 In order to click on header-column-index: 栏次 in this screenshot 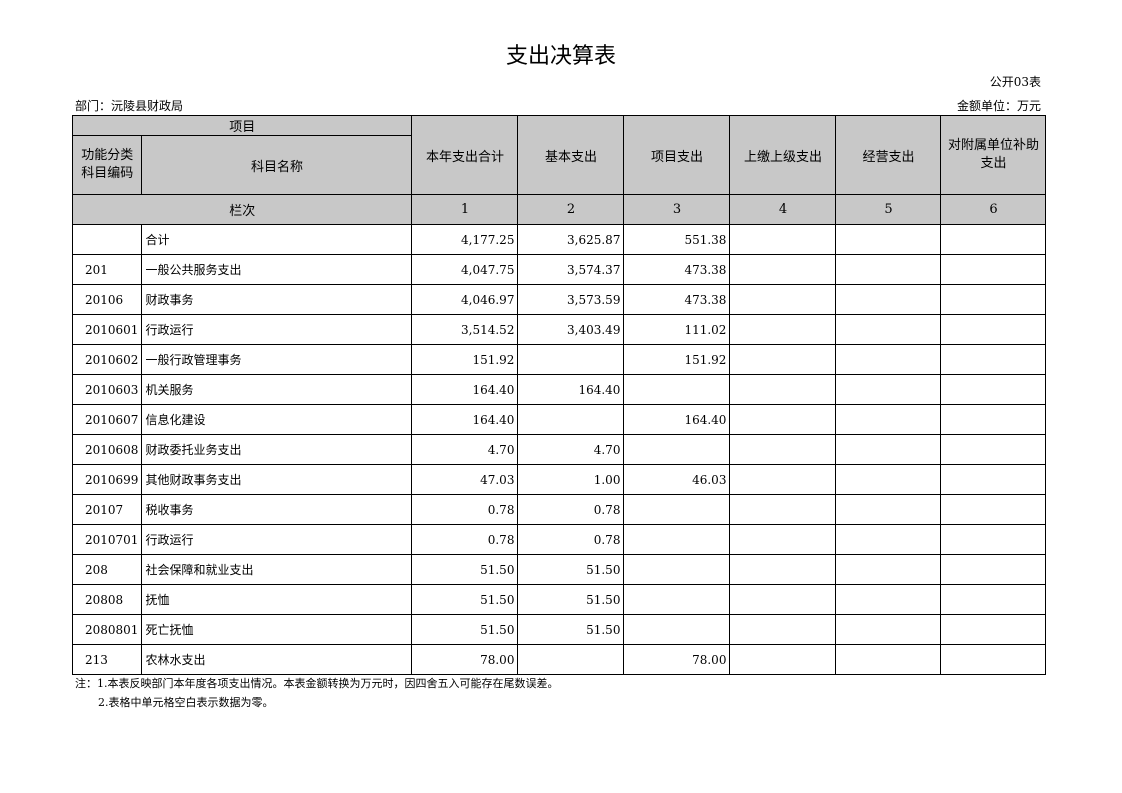, I will do `click(242, 209)`.